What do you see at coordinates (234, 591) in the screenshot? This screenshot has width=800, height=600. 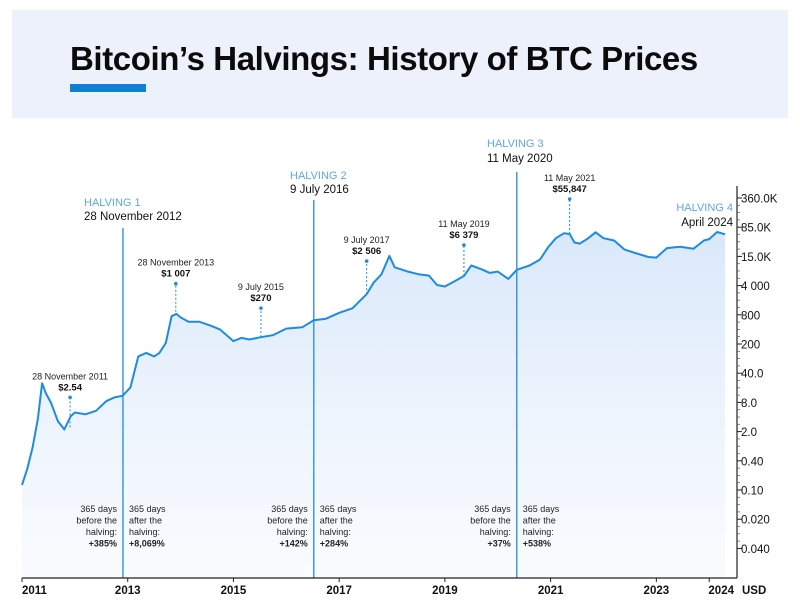 I see `x-tick-label: 2015` at bounding box center [234, 591].